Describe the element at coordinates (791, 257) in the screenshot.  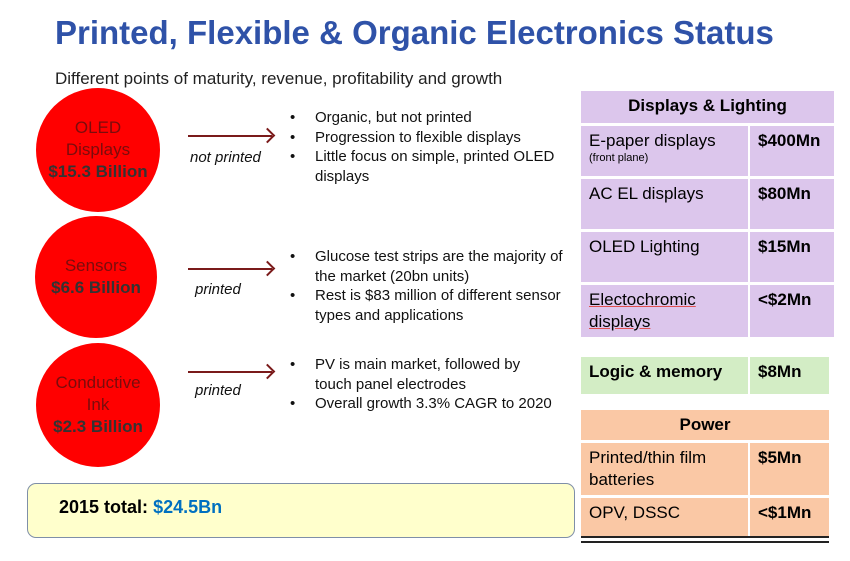
I see `row-value: $15Mn` at that location.